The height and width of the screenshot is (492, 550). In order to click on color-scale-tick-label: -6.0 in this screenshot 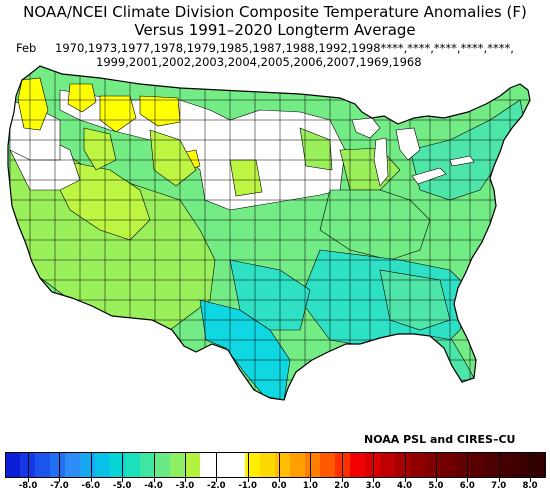, I will do `click(91, 486)`.